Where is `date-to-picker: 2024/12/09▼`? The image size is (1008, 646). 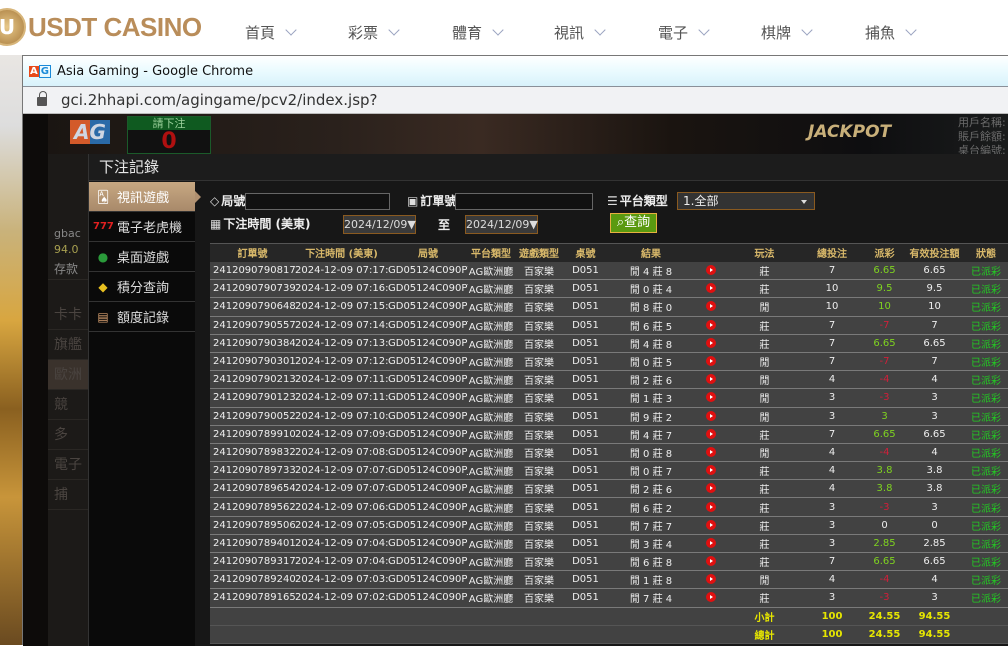 date-to-picker: 2024/12/09▼ is located at coordinates (501, 224).